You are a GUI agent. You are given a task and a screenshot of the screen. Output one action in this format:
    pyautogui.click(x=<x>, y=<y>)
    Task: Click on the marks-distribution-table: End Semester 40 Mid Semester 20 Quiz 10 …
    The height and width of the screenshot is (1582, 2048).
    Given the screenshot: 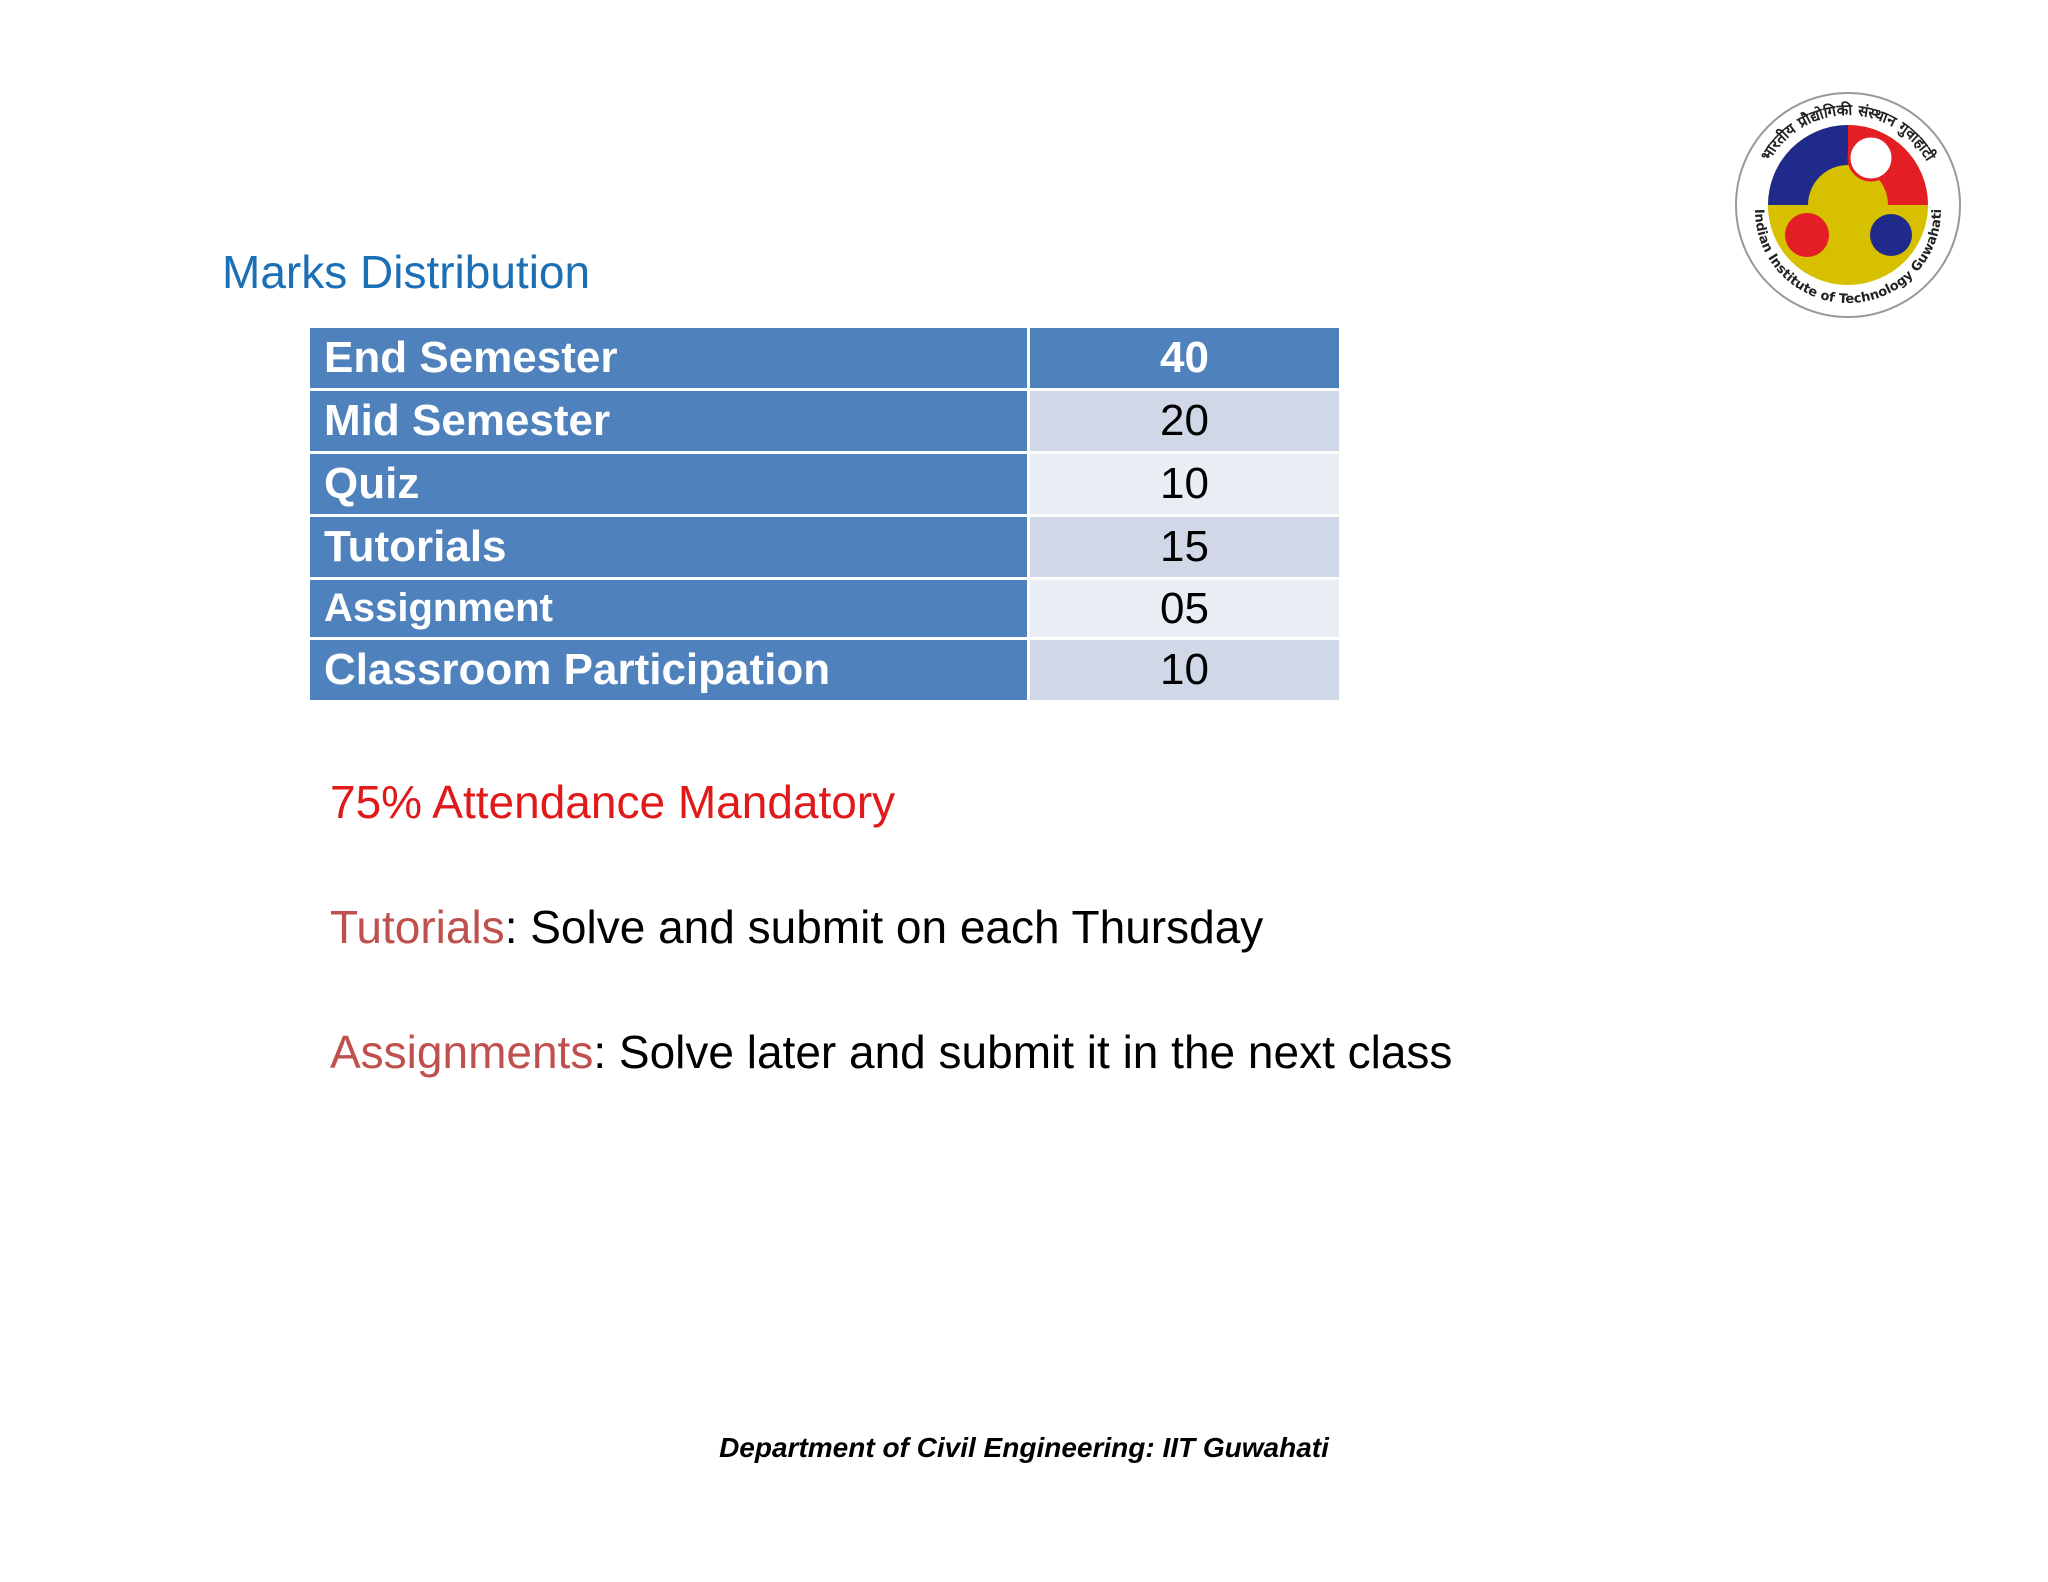 What is the action you would take?
    pyautogui.click(x=824, y=514)
    